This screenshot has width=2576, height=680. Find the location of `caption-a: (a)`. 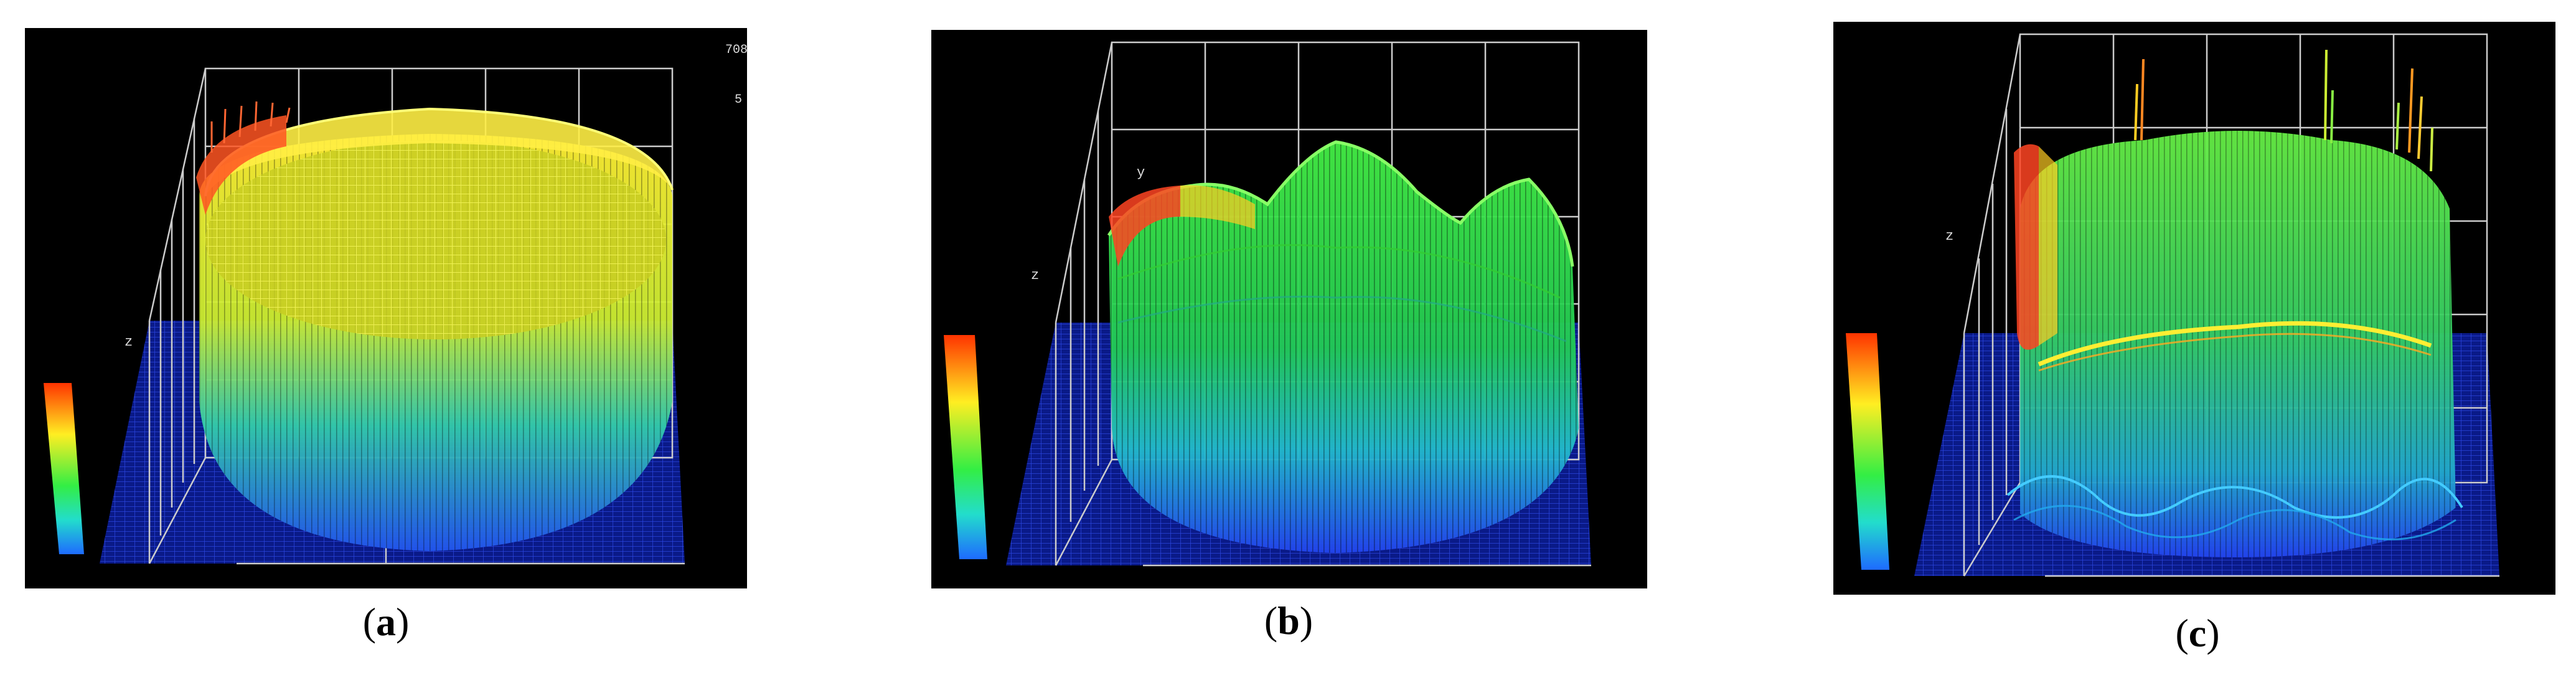

caption-a: (a) is located at coordinates (386, 622).